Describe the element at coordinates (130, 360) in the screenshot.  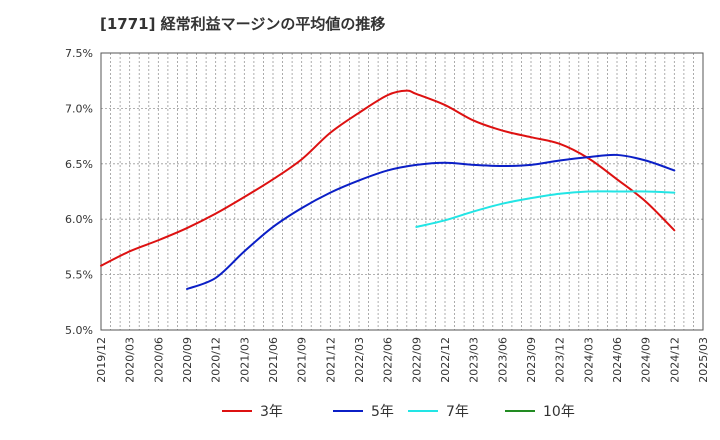
I see `x-tick-label: 2020/03` at that location.